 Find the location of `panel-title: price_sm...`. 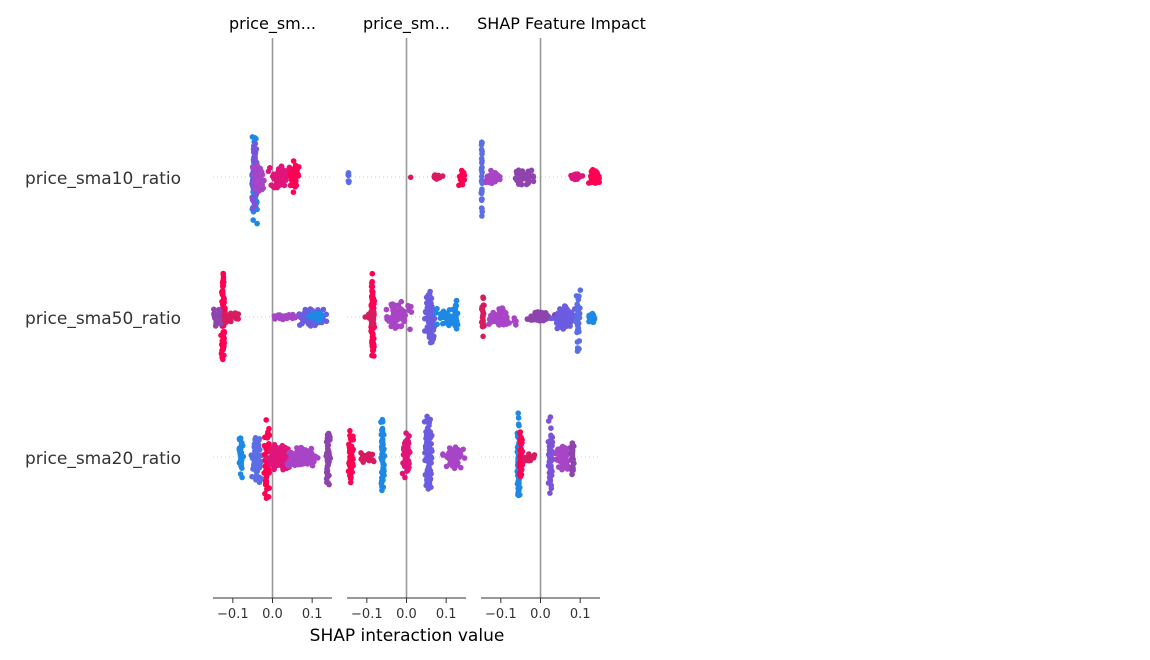

panel-title: price_sm... is located at coordinates (272, 24).